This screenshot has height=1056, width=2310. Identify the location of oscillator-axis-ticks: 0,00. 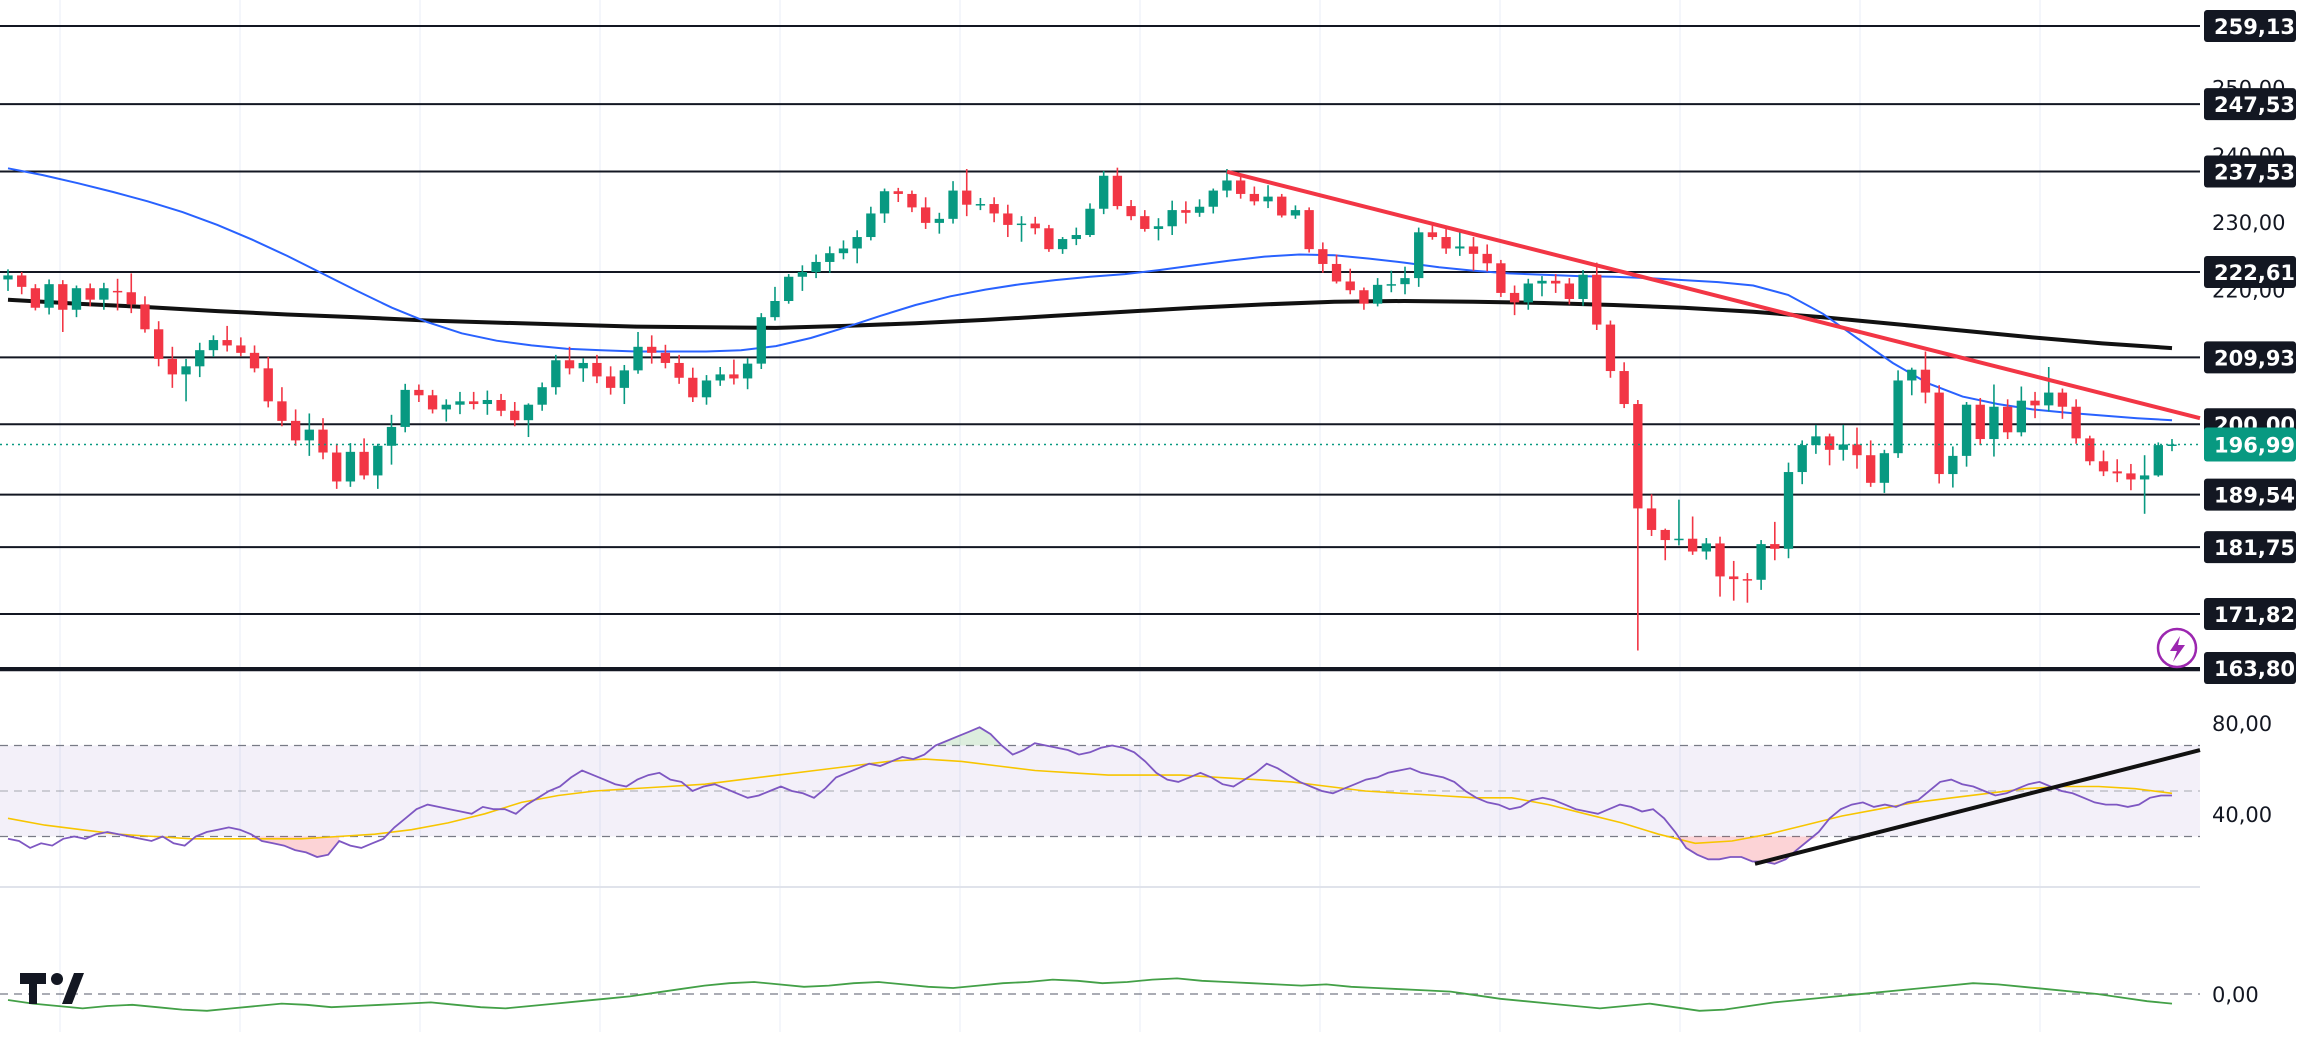
(2235, 995).